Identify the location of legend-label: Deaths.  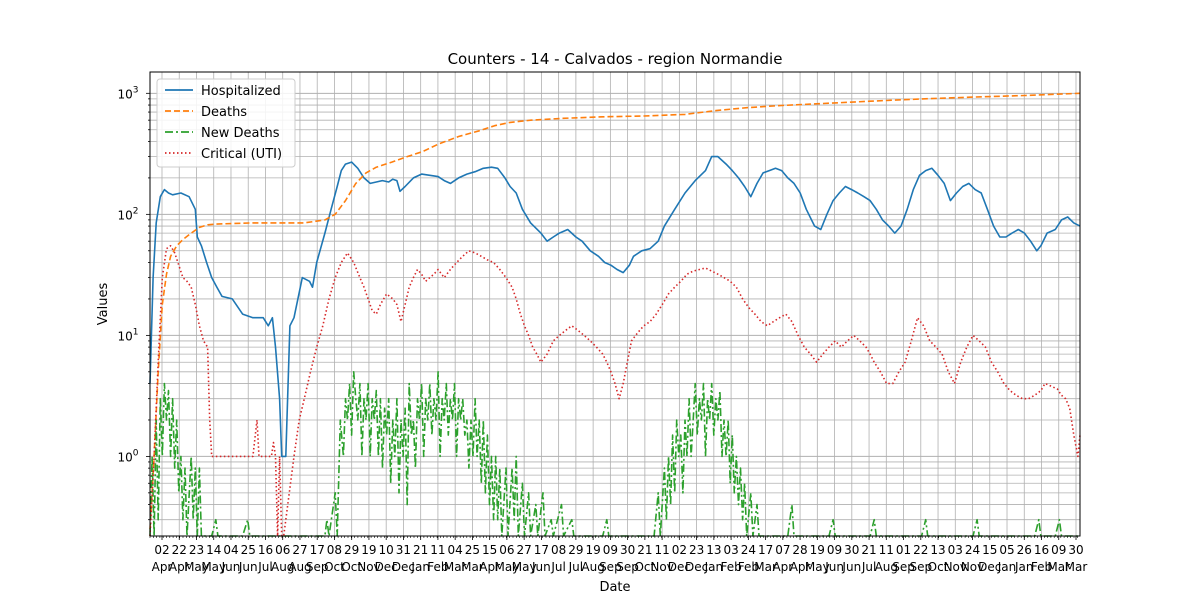
(224, 112).